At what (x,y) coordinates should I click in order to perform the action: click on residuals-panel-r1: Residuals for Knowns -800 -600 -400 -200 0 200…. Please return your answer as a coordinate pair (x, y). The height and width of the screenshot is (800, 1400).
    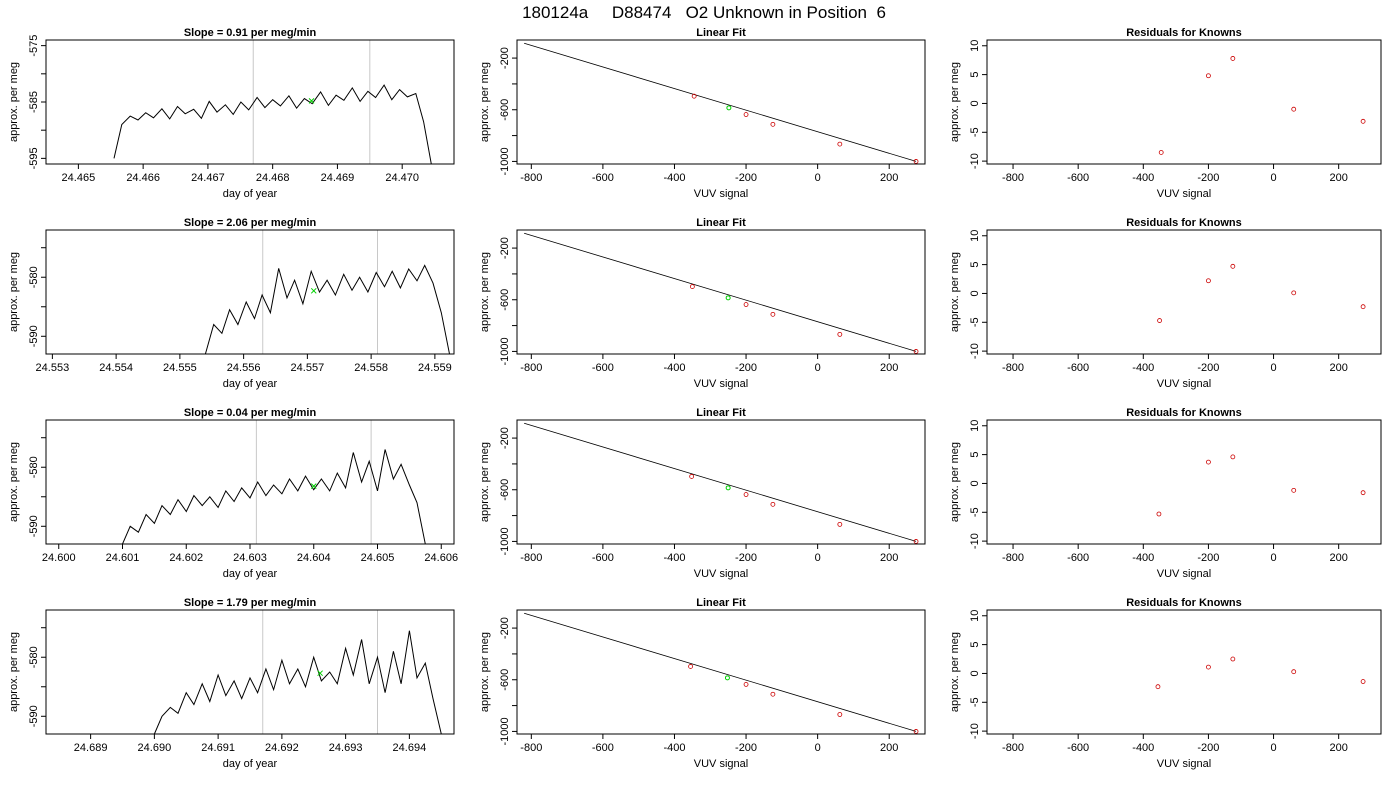
    Looking at the image, I should click on (1165, 113).